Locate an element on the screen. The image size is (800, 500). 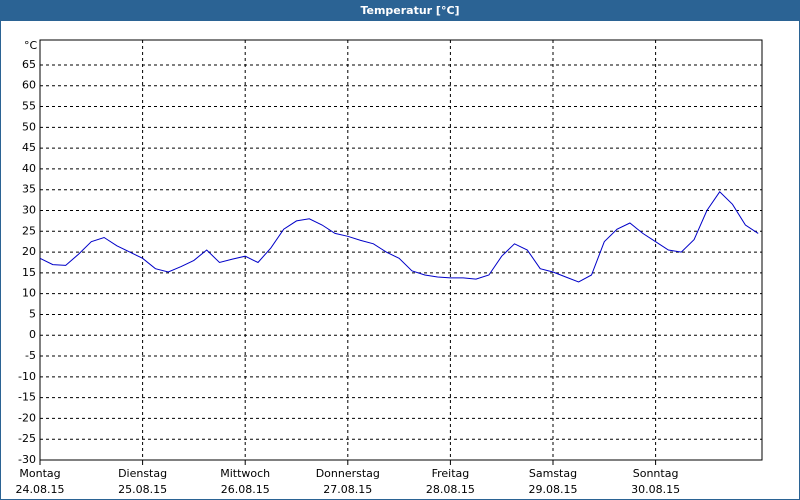
y-tick-label: 35 is located at coordinates (29, 189).